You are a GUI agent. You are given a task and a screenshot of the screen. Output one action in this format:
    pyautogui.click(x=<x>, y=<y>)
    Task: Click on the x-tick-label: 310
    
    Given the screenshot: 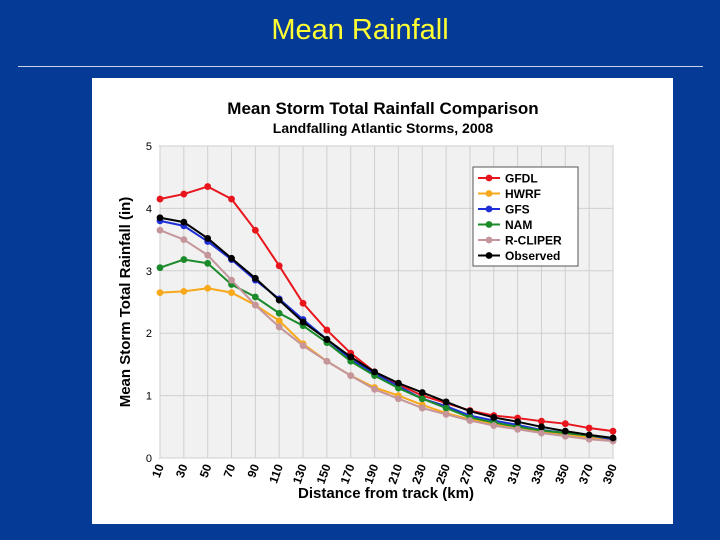 What is the action you would take?
    pyautogui.click(x=514, y=474)
    